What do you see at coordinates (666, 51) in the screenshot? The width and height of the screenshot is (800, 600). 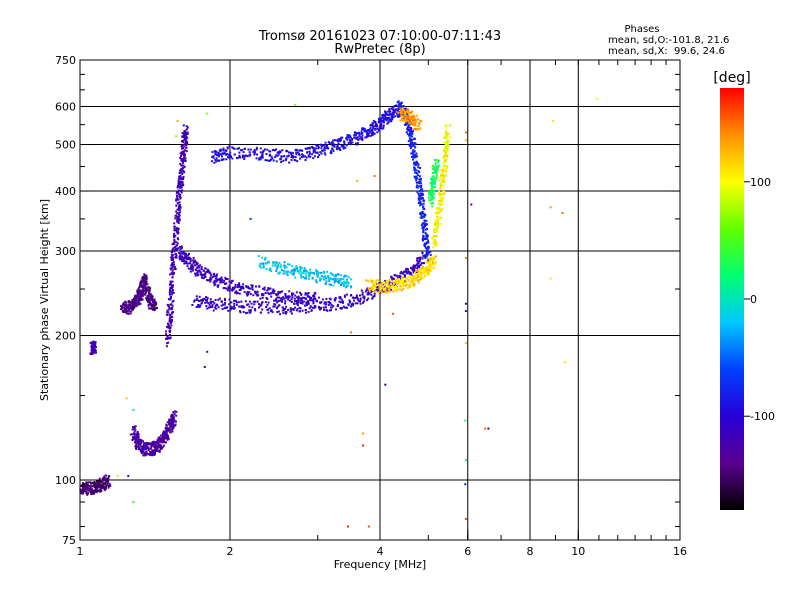 I see `phase-info-x-mode: mean, sd,X: 99.6, 24.6` at bounding box center [666, 51].